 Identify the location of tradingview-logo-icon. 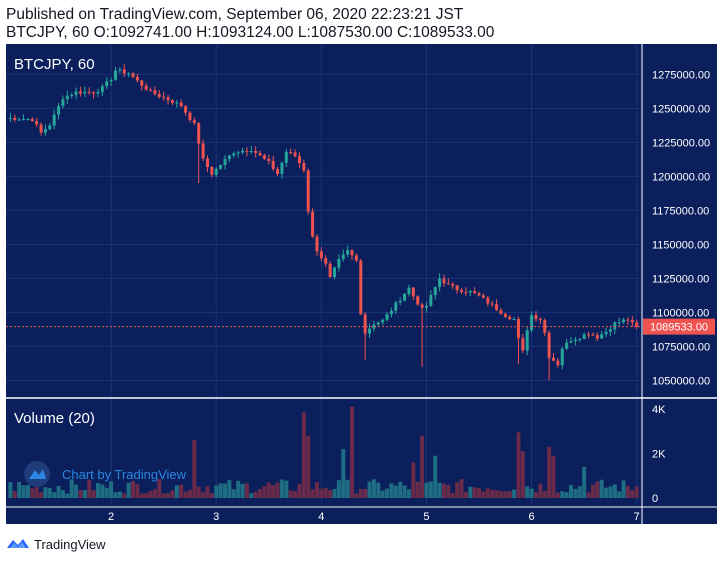
(18, 543).